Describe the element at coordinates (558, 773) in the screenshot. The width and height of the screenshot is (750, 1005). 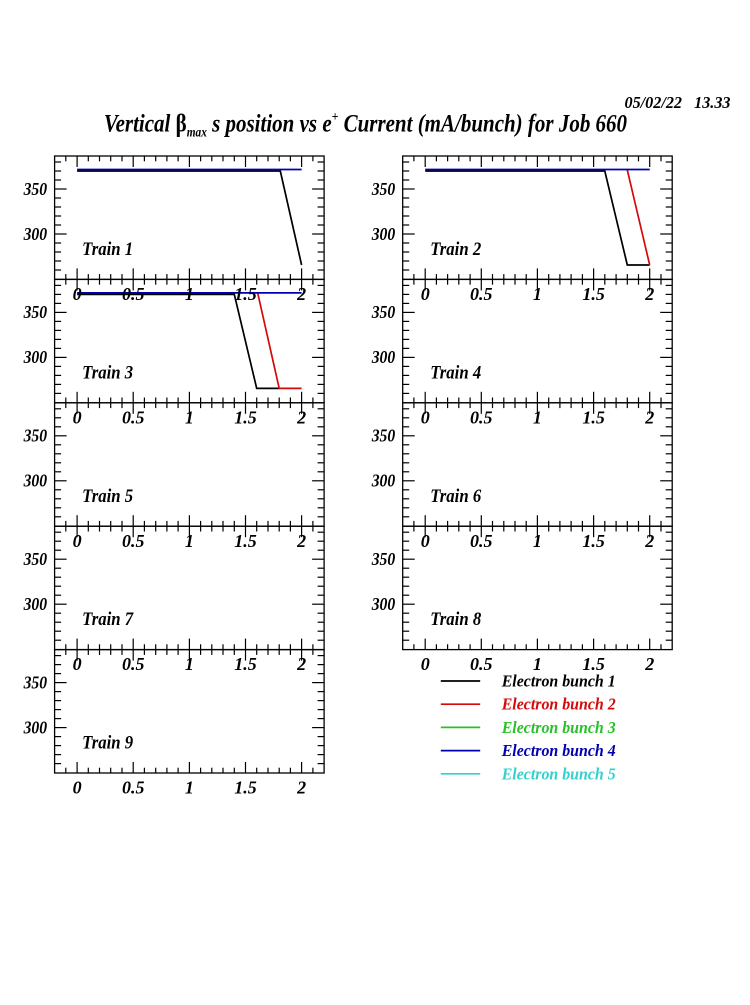
I see `svg-text: Electron bunch 5` at that location.